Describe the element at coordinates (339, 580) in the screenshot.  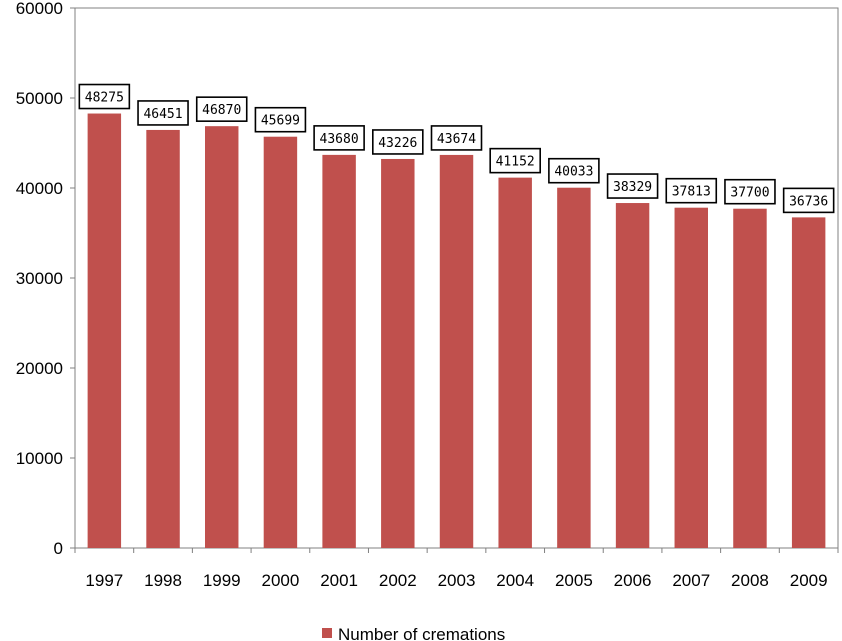
I see `x-tick-label: 2001` at that location.